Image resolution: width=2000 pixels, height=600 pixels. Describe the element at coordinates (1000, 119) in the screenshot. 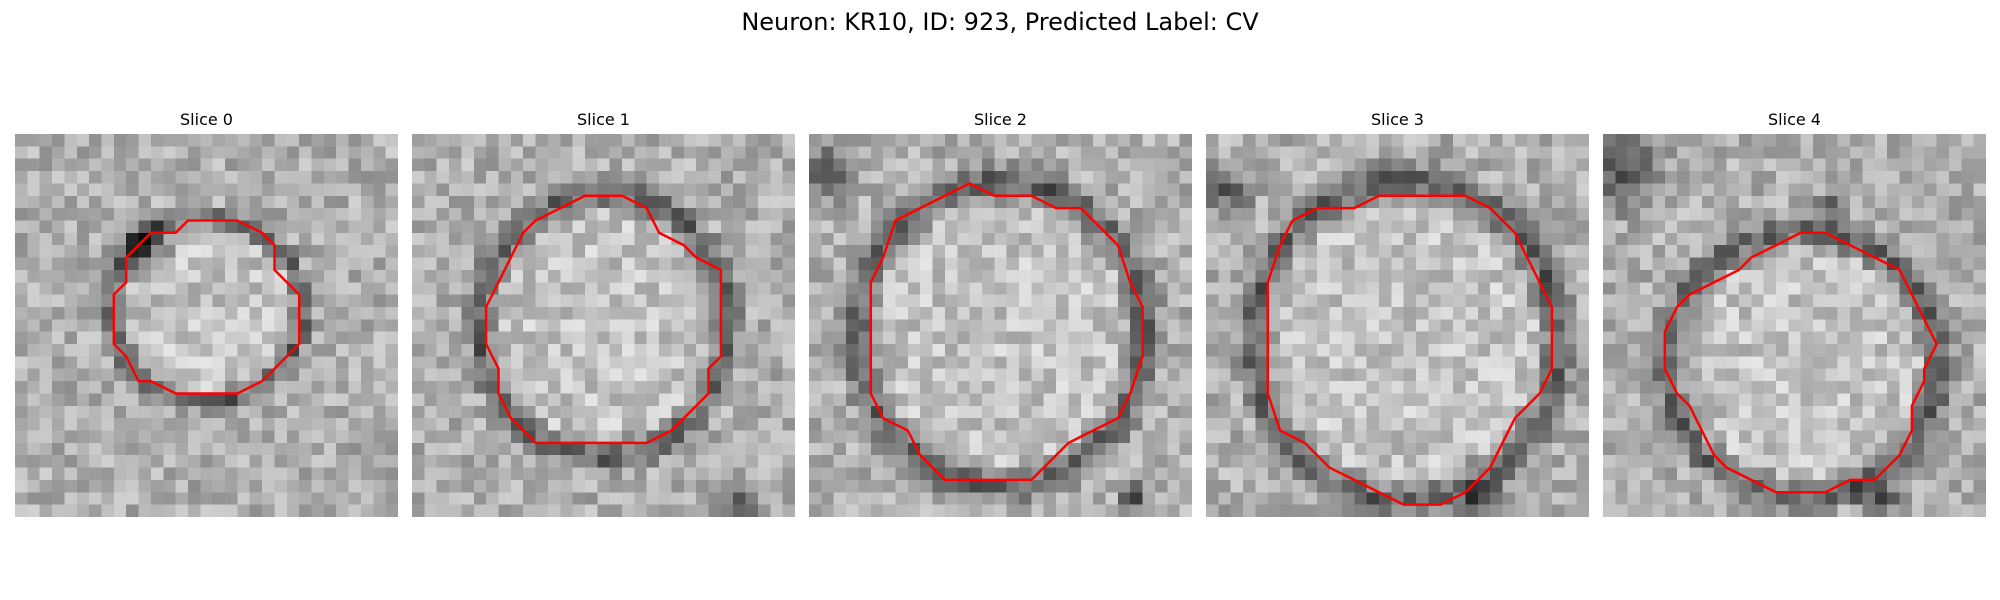

I see `slice-title: Slice 2` at that location.